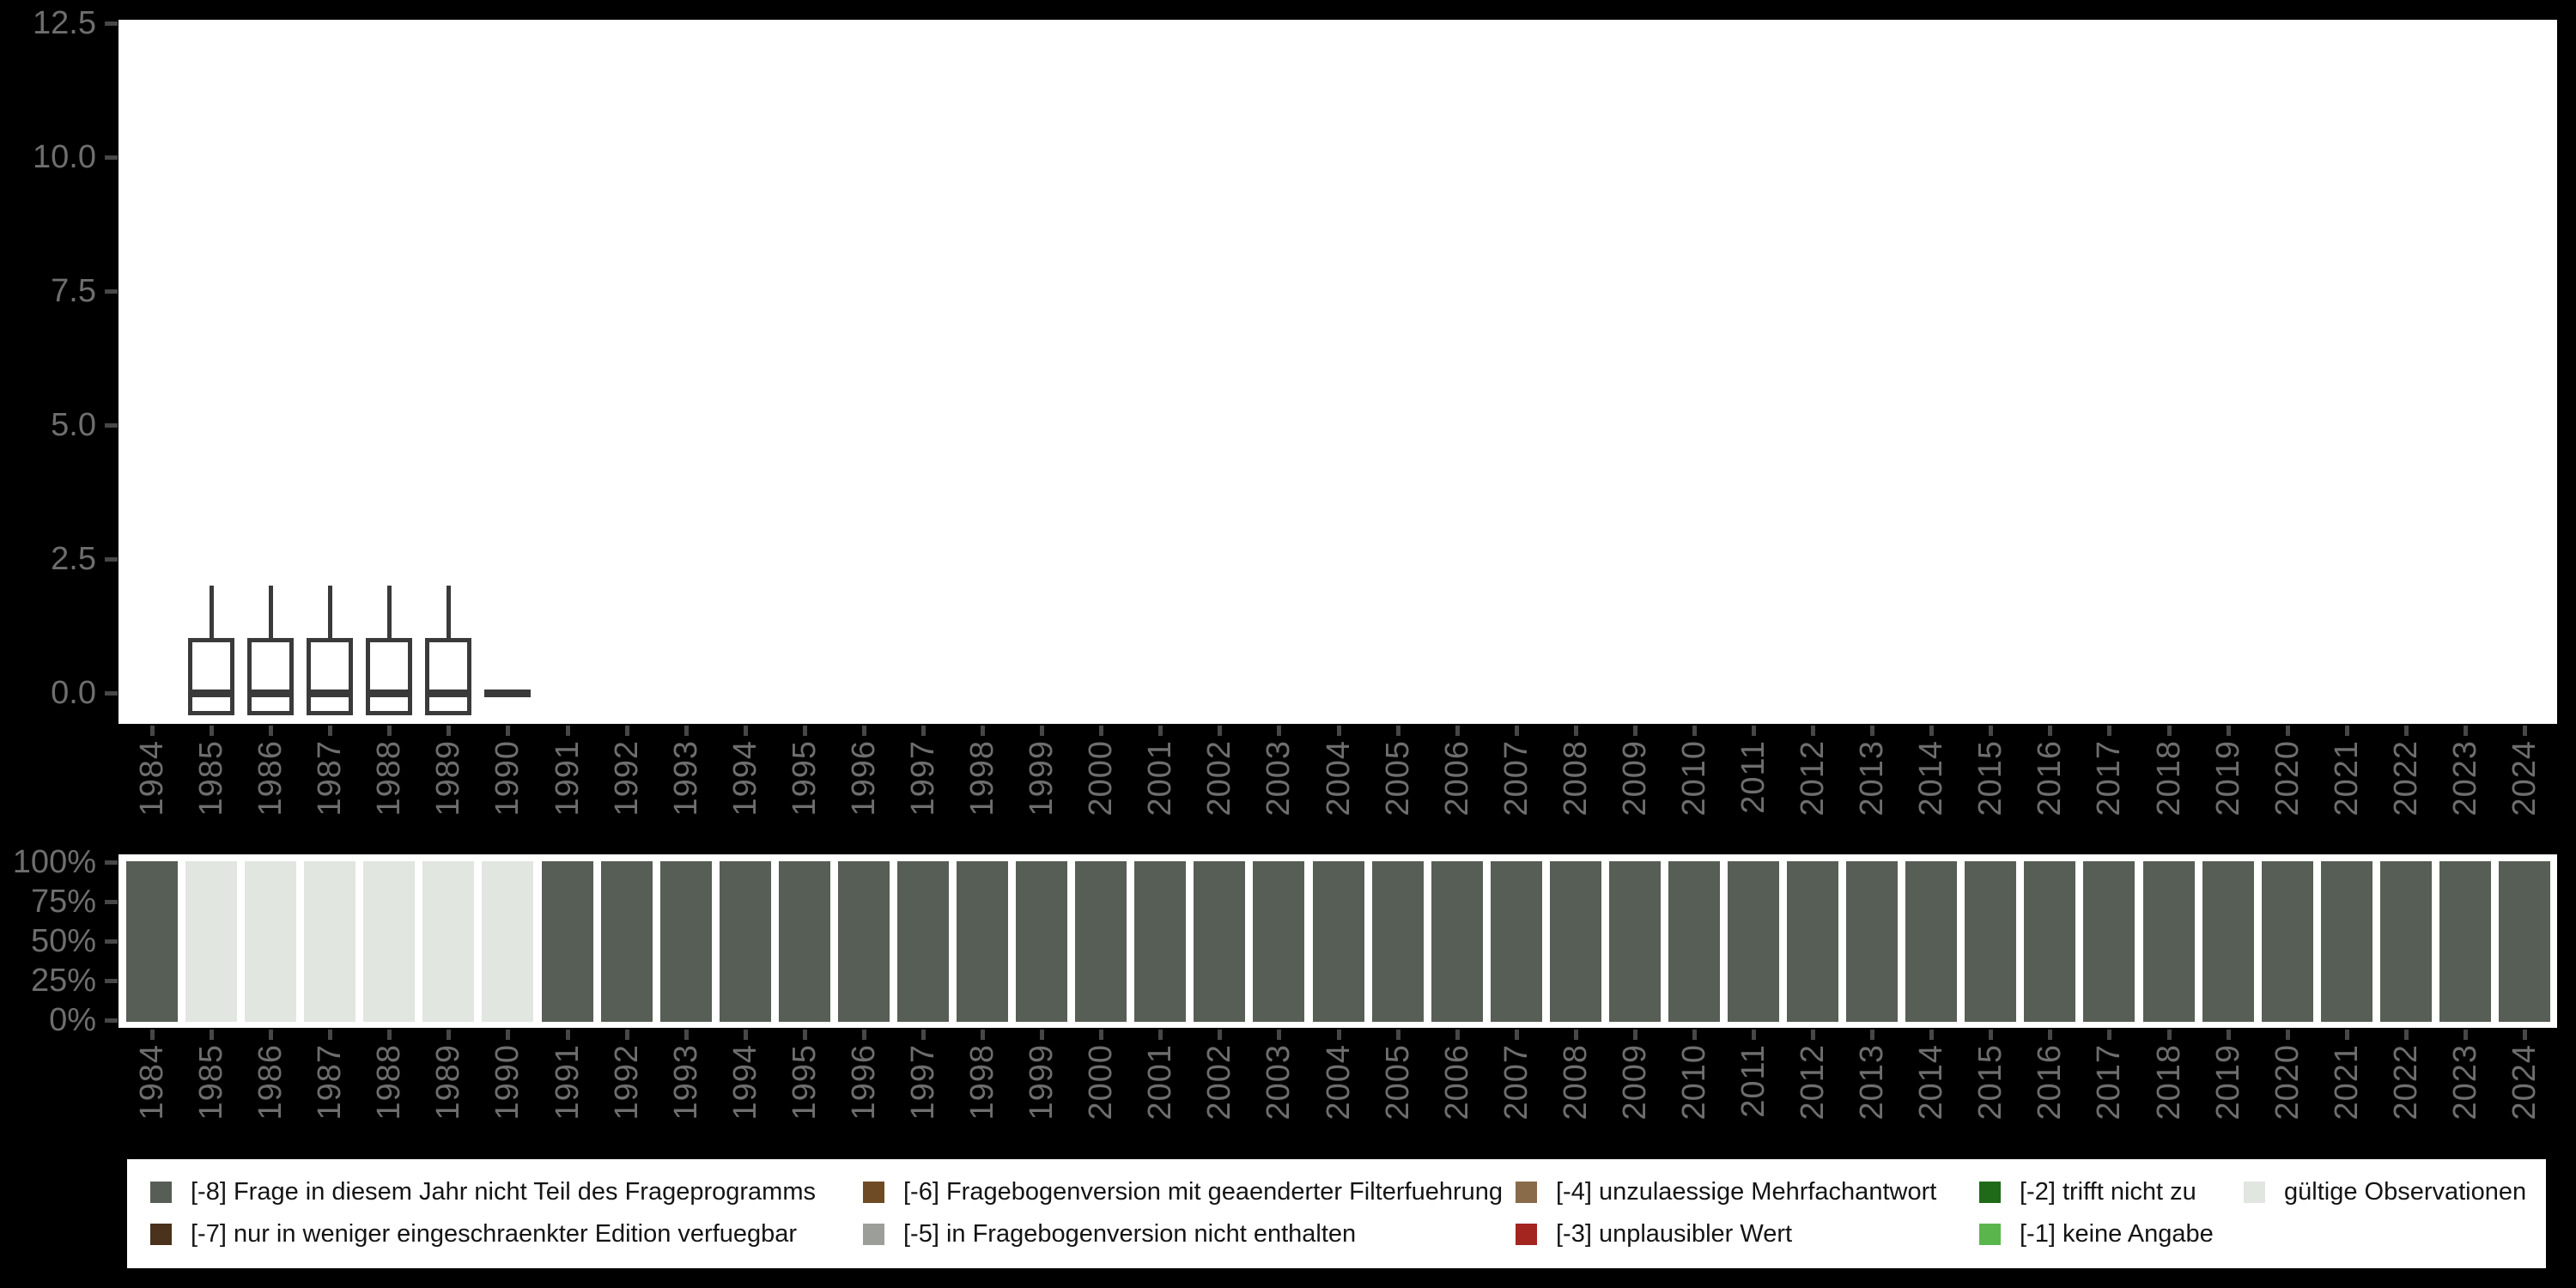 The image size is (2576, 1288). I want to click on x-tick-label: 2009, so click(1634, 1082).